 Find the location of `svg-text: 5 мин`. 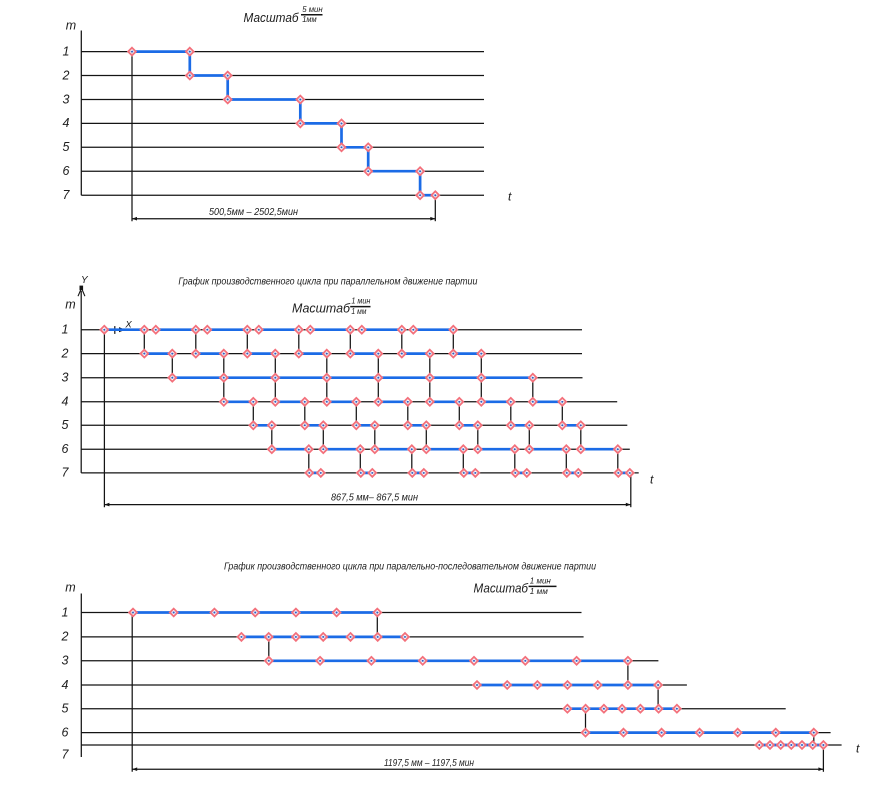

svg-text: 5 мин is located at coordinates (312, 9).